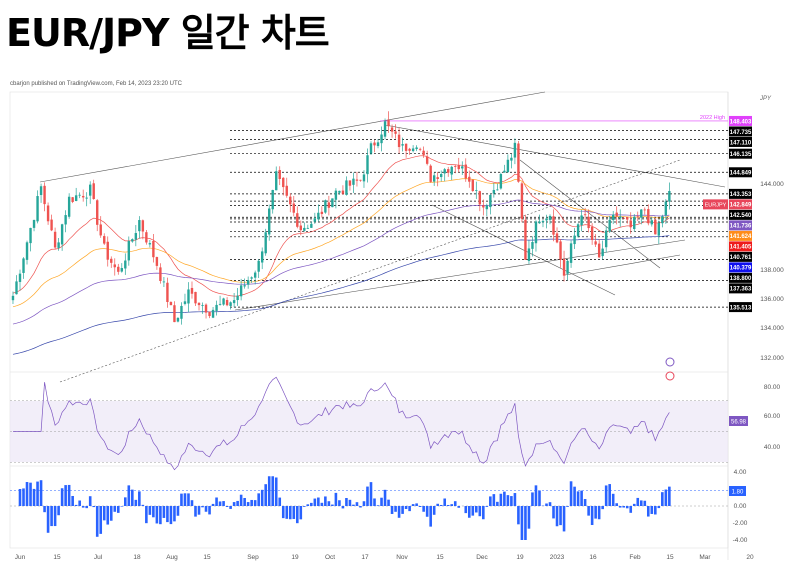 This screenshot has width=792, height=571. Describe the element at coordinates (738, 493) in the screenshot. I see `momentum-last-value: 1.80` at that location.